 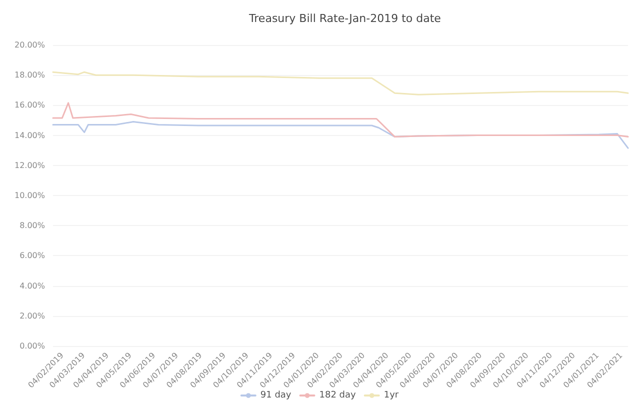 I want to click on y-tick-label: 4.00%, so click(x=33, y=285).